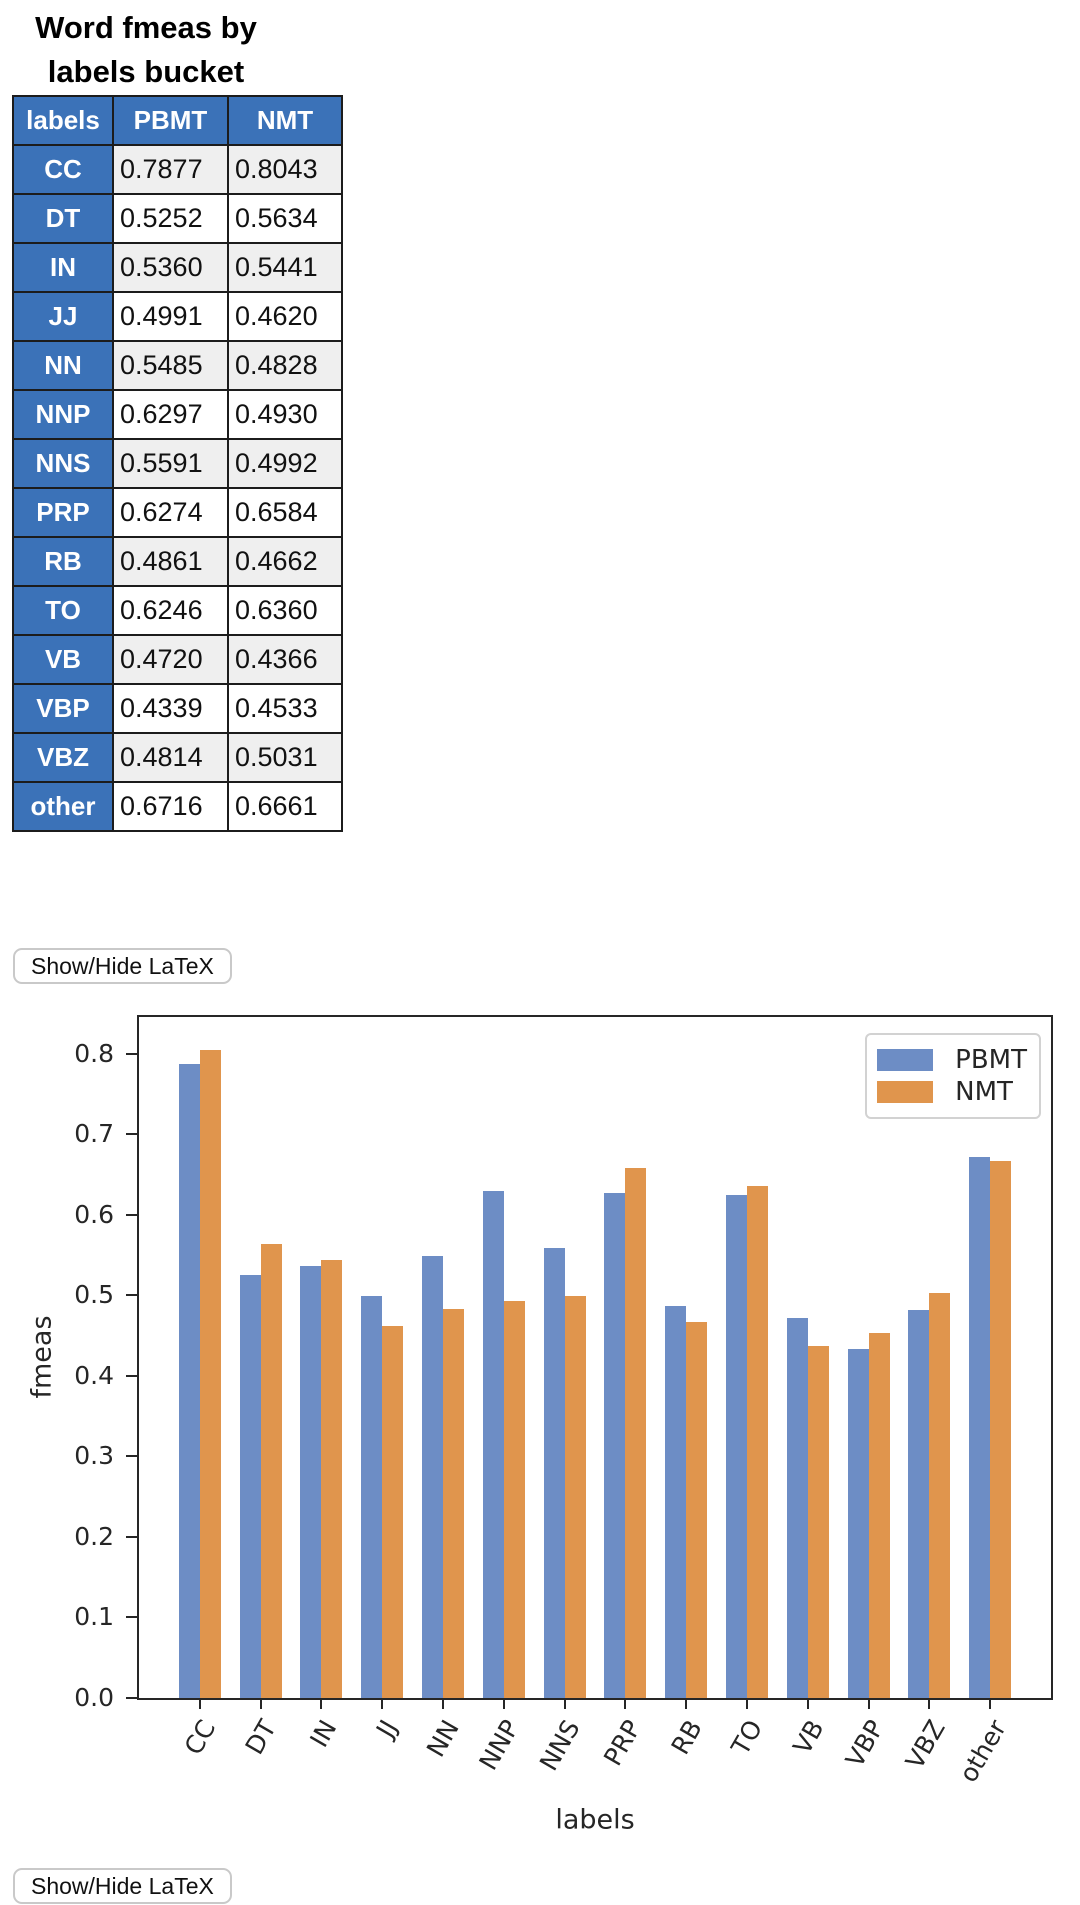  What do you see at coordinates (442, 1738) in the screenshot?
I see `x-tick-label-NN: NN` at bounding box center [442, 1738].